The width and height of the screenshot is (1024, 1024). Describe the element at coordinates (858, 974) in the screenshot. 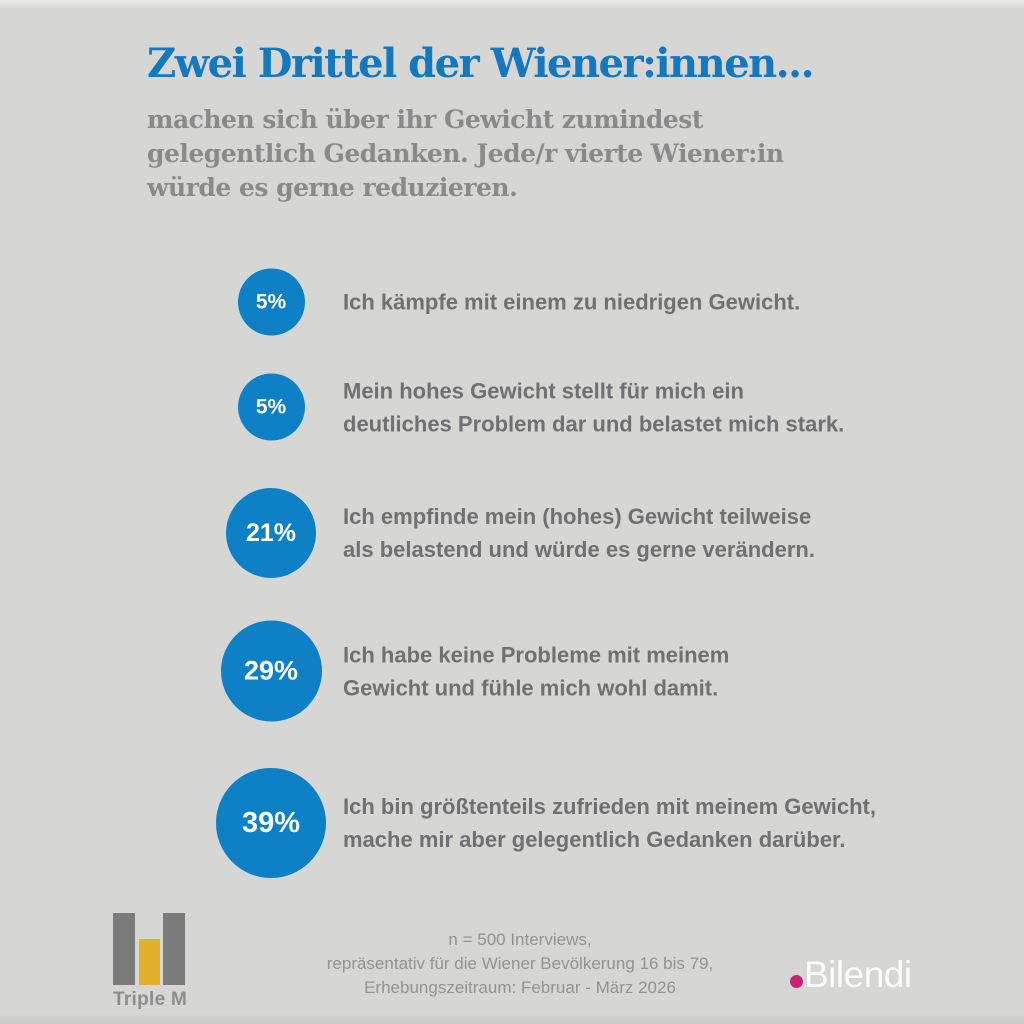

I see `bilendi-wordmark: Bilendi` at that location.